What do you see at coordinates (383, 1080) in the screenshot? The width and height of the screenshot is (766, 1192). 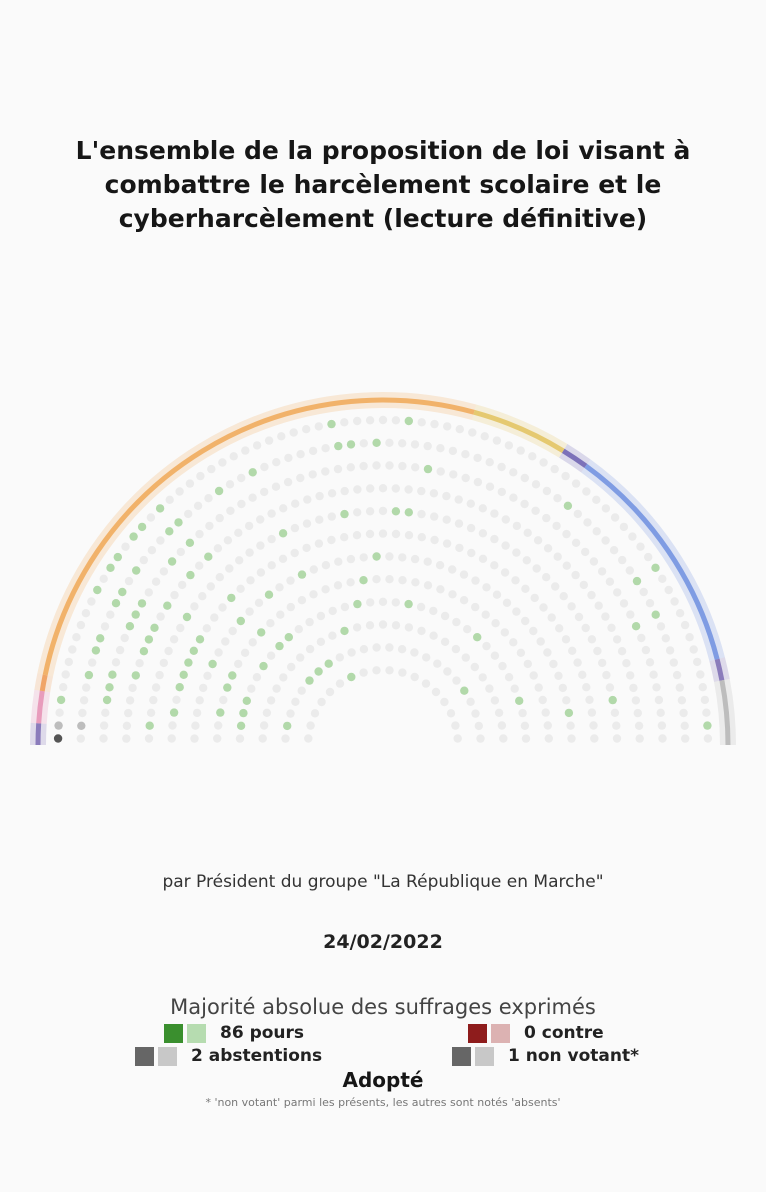 I see `vote-result: Adopté` at bounding box center [383, 1080].